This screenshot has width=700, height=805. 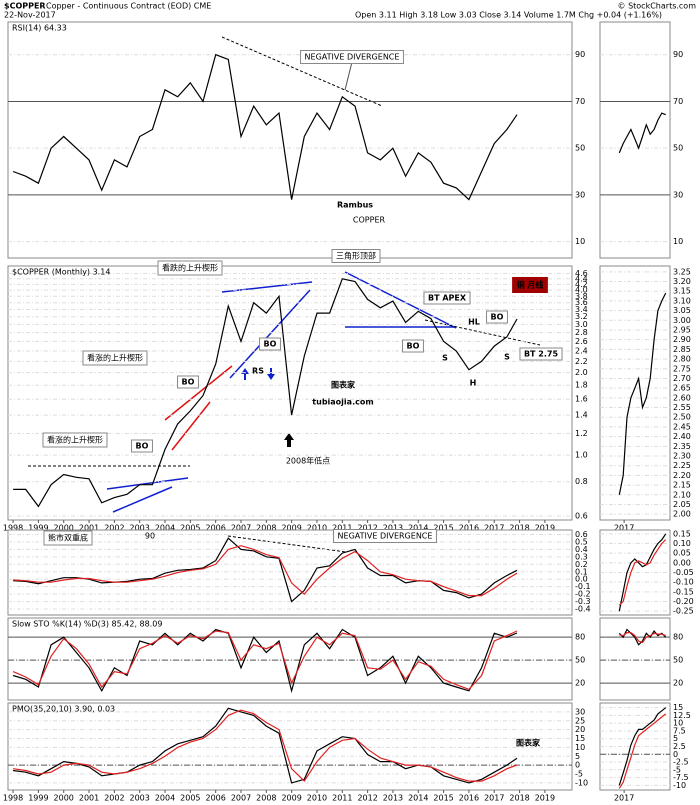 What do you see at coordinates (507, 357) in the screenshot?
I see `annotation: S` at bounding box center [507, 357].